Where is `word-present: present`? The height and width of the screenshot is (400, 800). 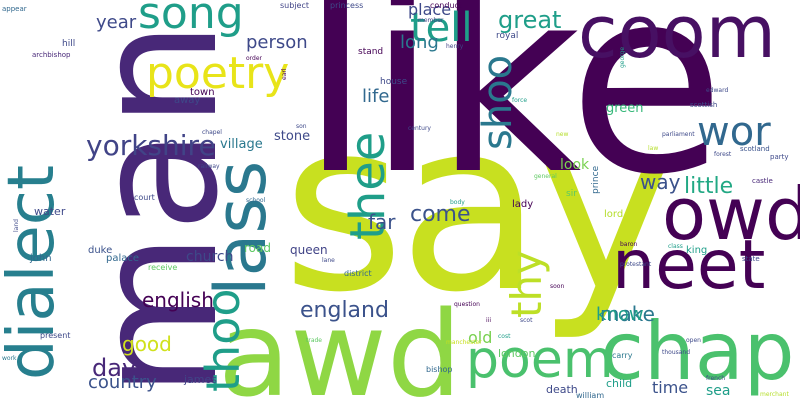 word-present: present is located at coordinates (55, 335).